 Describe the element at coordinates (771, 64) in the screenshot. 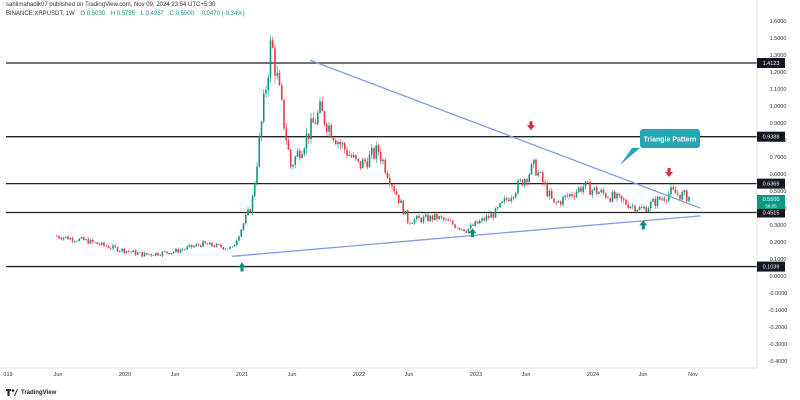

I see `level-label: 1.4123` at that location.